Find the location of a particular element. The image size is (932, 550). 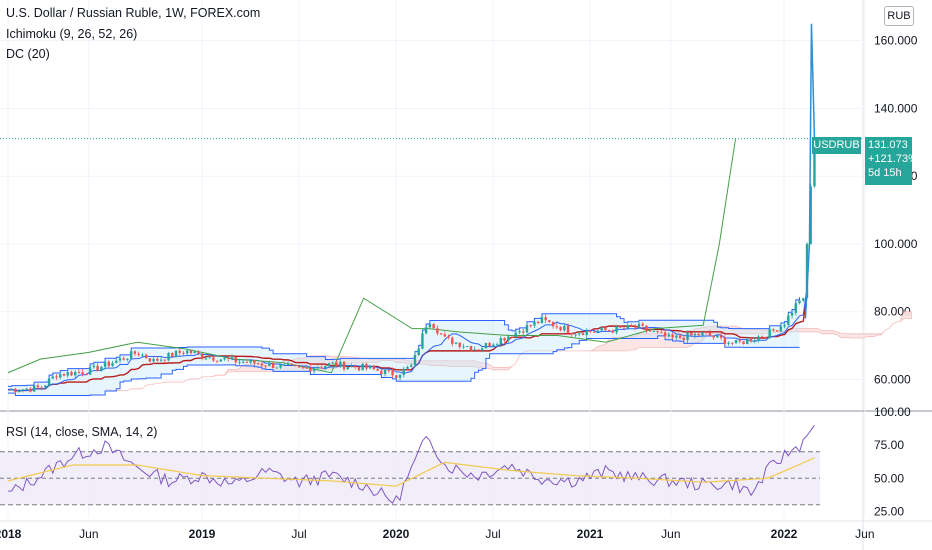

currency-button: RUB is located at coordinates (899, 16).